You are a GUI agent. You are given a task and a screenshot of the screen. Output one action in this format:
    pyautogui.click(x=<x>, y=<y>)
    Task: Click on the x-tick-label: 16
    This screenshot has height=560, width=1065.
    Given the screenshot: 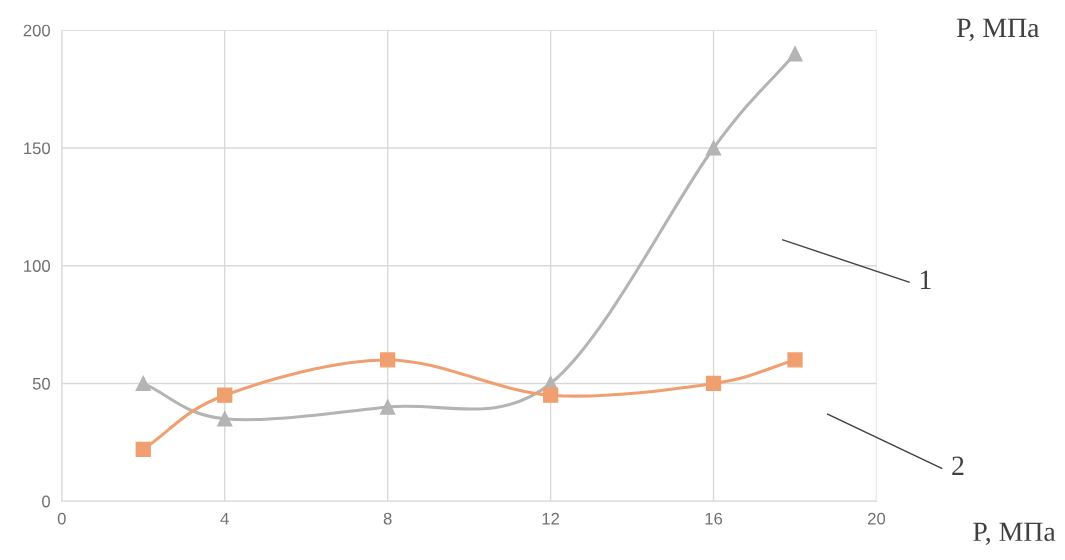 What is the action you would take?
    pyautogui.click(x=714, y=518)
    